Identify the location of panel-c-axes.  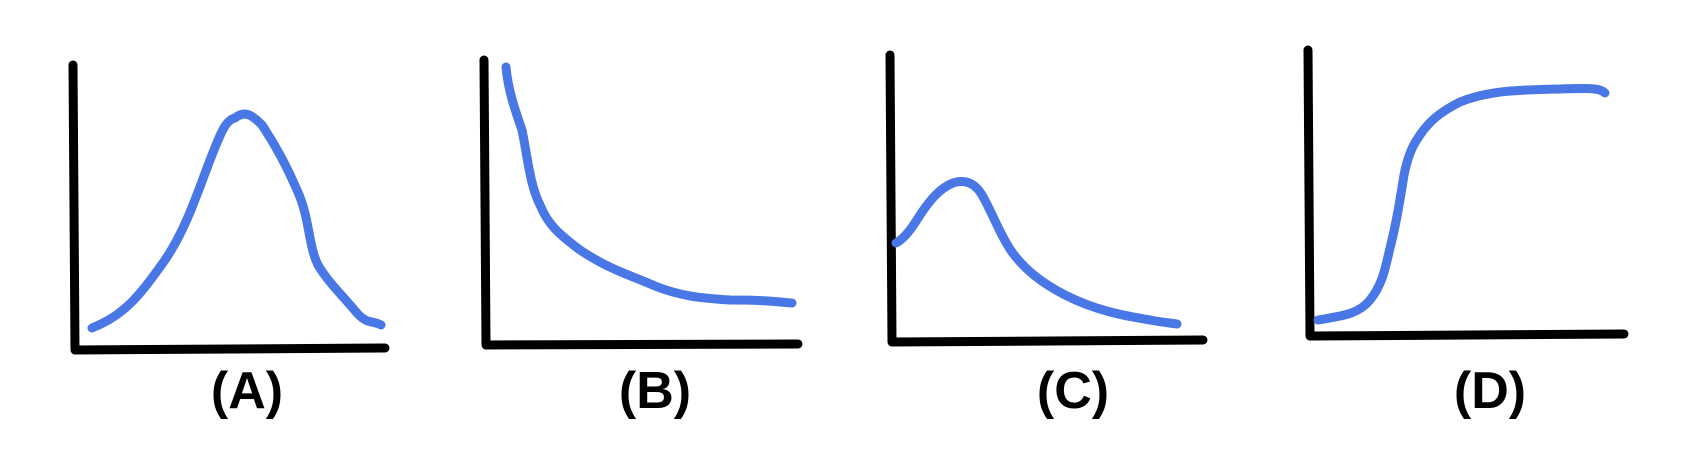
(1046, 198).